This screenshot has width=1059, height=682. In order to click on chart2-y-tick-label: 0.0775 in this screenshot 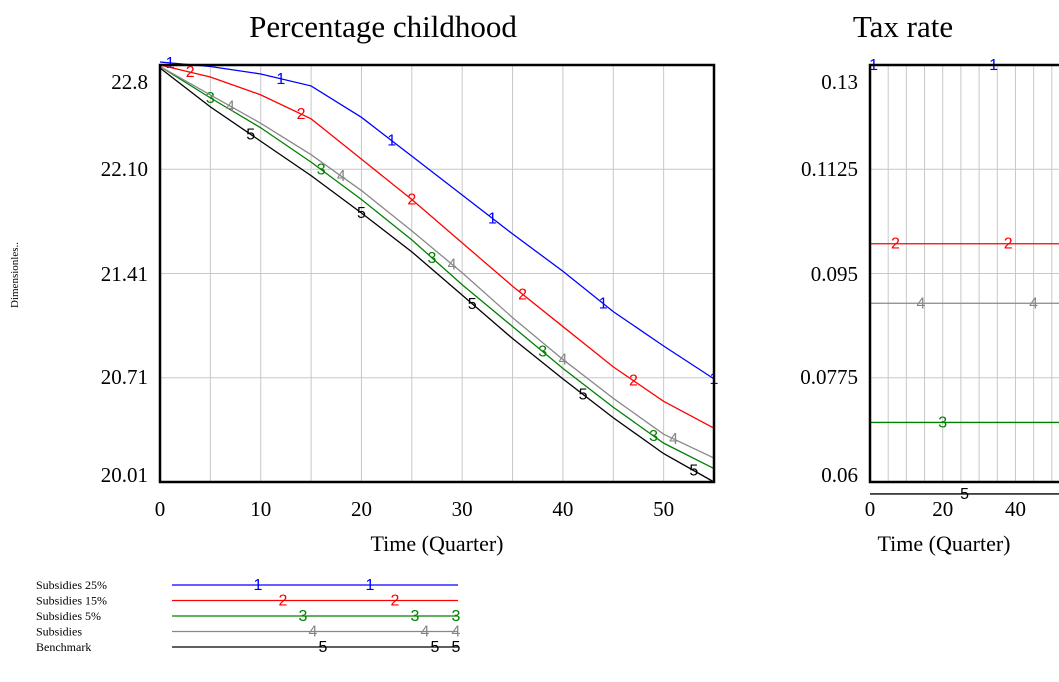, I will do `click(829, 377)`.